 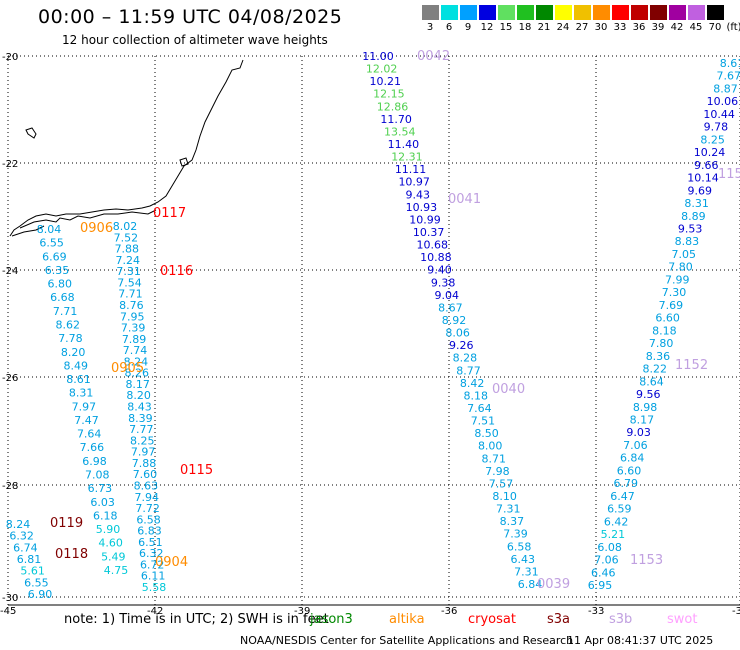 What do you see at coordinates (152, 564) in the screenshot?
I see `wave-height-label: 6.72` at bounding box center [152, 564].